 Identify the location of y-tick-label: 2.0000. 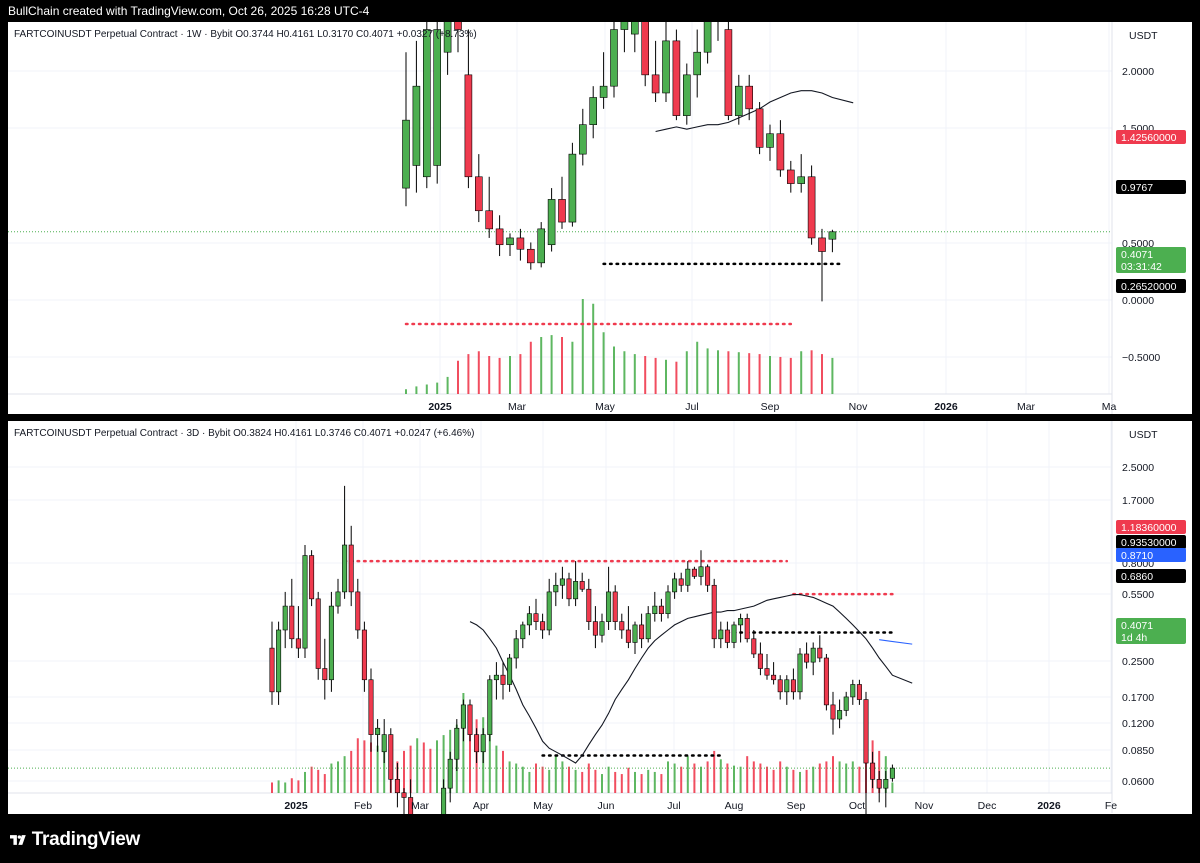
(1138, 72).